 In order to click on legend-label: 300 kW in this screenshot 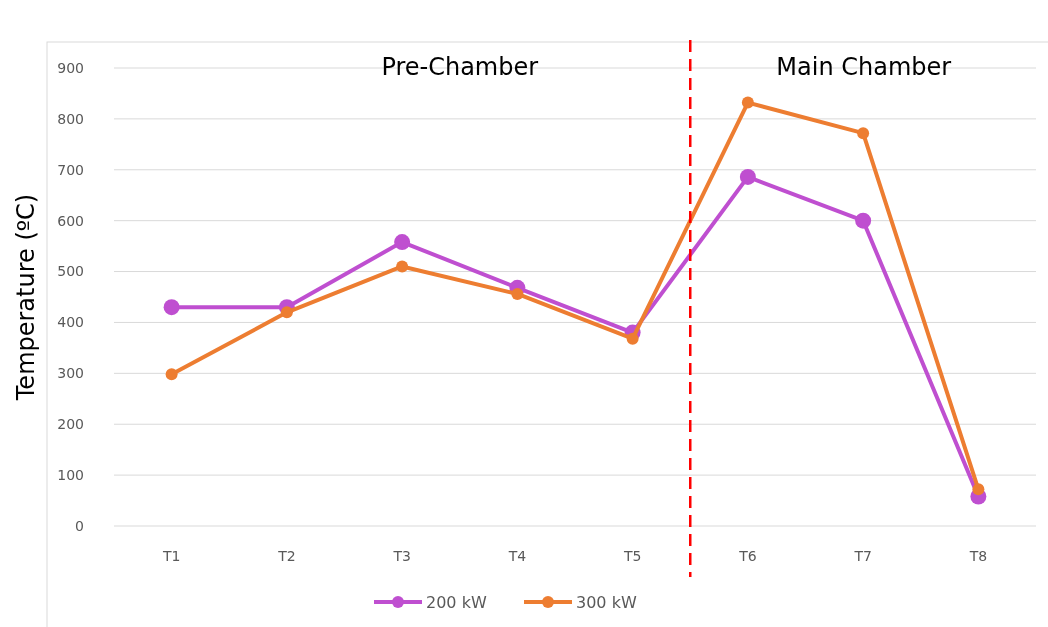, I will do `click(606, 602)`.